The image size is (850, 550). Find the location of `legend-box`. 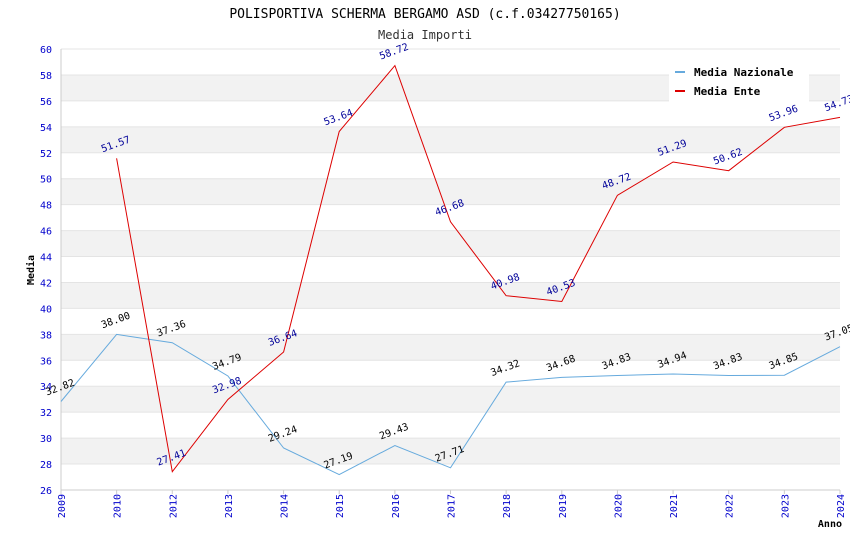

legend-box is located at coordinates (739, 81).